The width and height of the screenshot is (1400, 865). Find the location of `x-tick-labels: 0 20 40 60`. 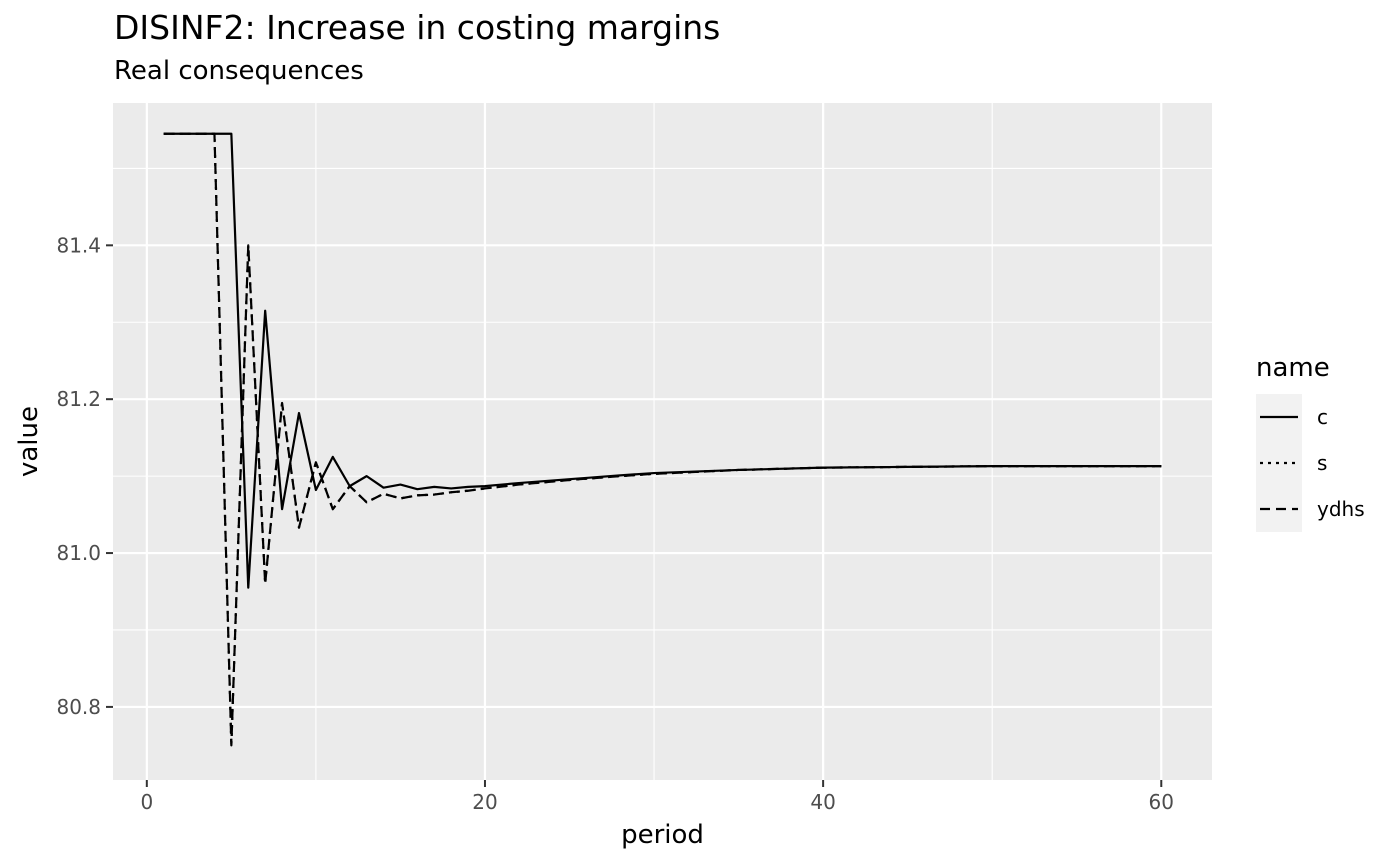

x-tick-labels: 0 20 40 60 is located at coordinates (657, 802).